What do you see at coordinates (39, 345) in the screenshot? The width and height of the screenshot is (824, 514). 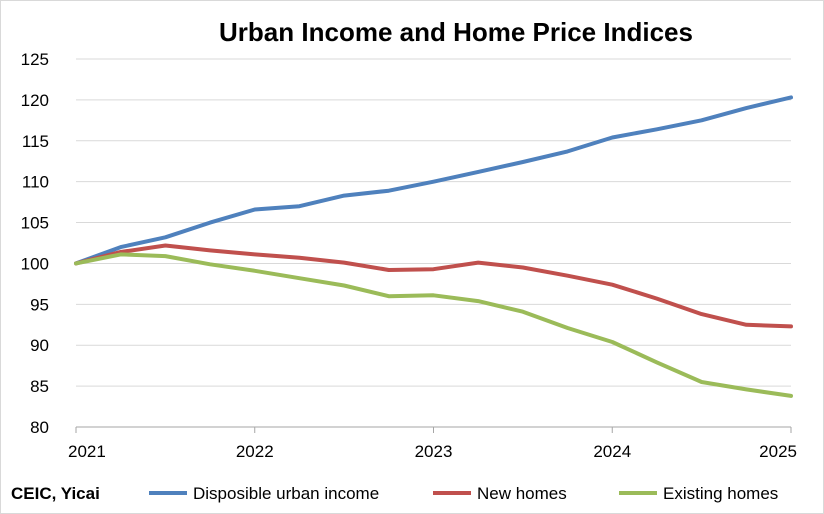 I see `y-tick-label: 90` at bounding box center [39, 345].